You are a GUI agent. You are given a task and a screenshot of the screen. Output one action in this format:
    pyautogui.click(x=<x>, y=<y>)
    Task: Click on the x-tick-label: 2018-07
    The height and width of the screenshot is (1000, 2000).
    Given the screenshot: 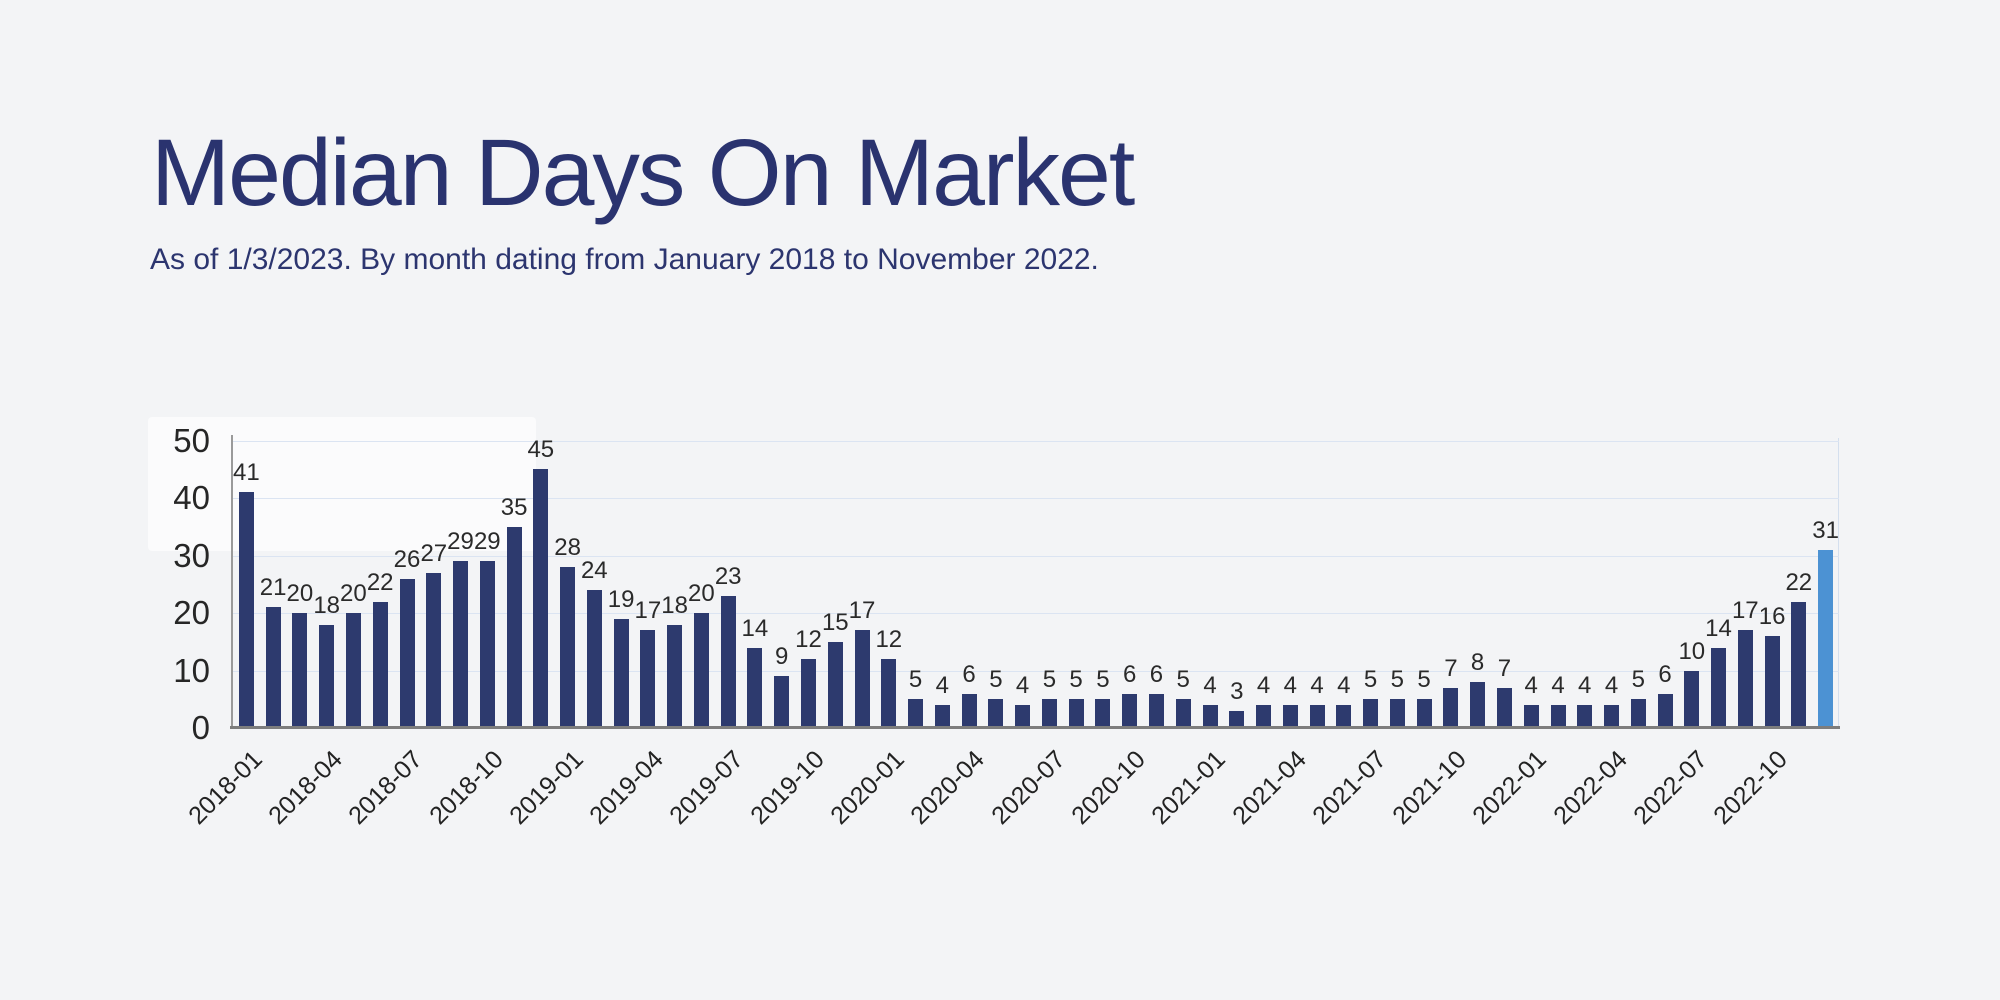 What is the action you would take?
    pyautogui.click(x=386, y=787)
    